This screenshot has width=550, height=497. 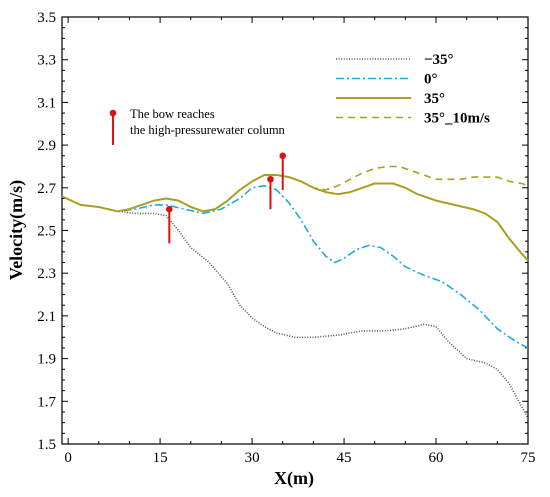 I want to click on y-tick-label: 1.9, so click(x=46, y=360).